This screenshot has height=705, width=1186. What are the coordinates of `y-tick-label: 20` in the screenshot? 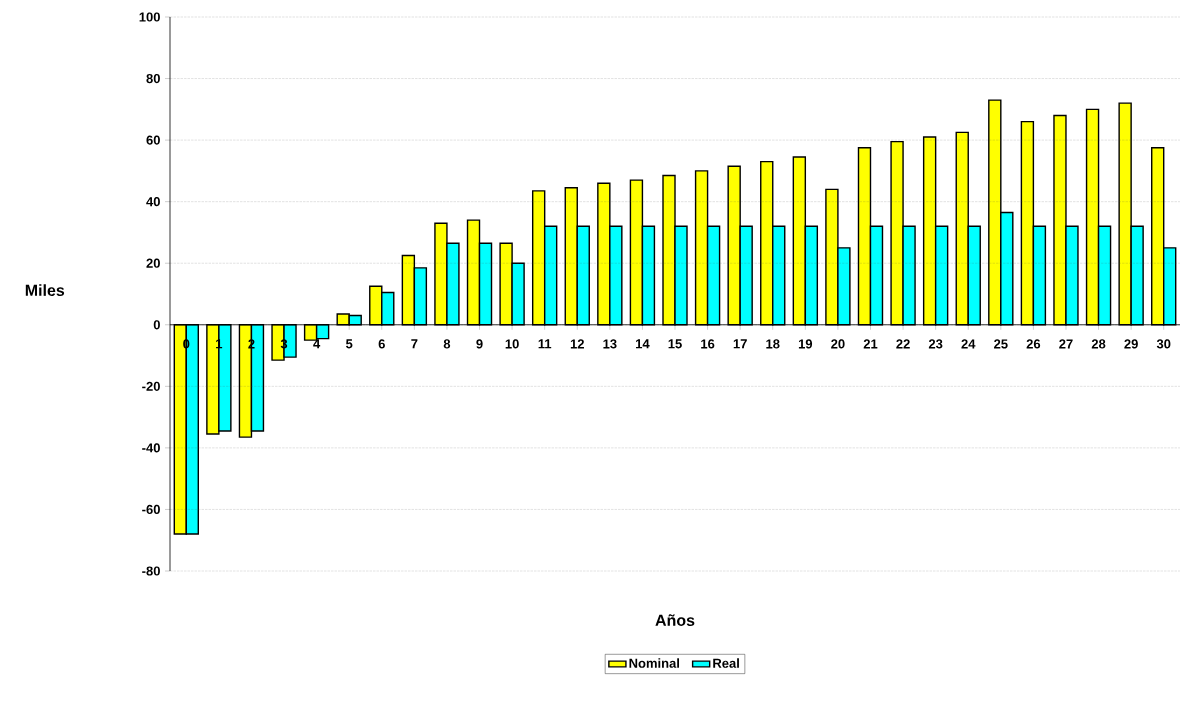 It's located at (153, 263).